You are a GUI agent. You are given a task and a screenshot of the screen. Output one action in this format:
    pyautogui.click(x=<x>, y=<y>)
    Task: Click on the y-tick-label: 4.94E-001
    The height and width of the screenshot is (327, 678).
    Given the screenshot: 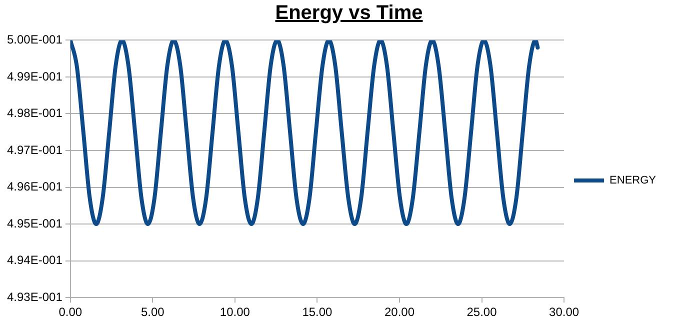 What is the action you would take?
    pyautogui.click(x=34, y=260)
    